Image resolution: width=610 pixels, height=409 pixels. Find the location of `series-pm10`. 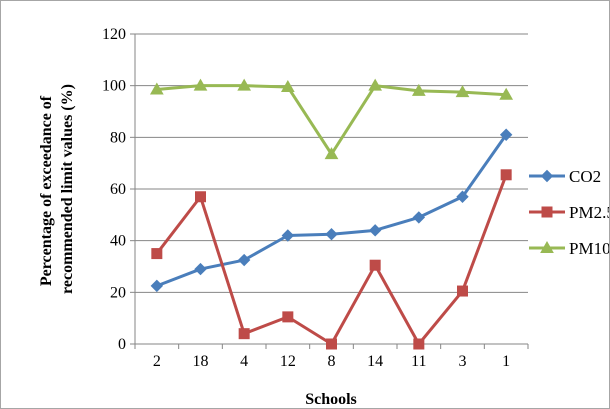

series-pm10 is located at coordinates (331, 119).